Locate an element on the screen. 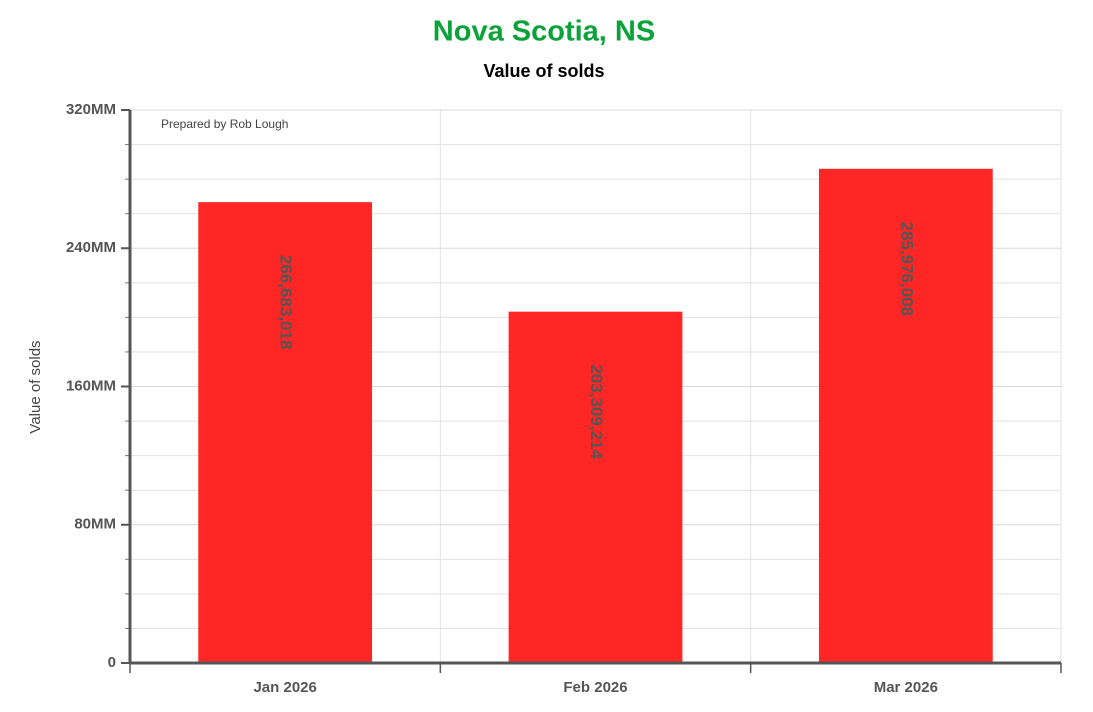 This screenshot has width=1093, height=712. chart-title: Nova Scotia, NS is located at coordinates (544, 32).